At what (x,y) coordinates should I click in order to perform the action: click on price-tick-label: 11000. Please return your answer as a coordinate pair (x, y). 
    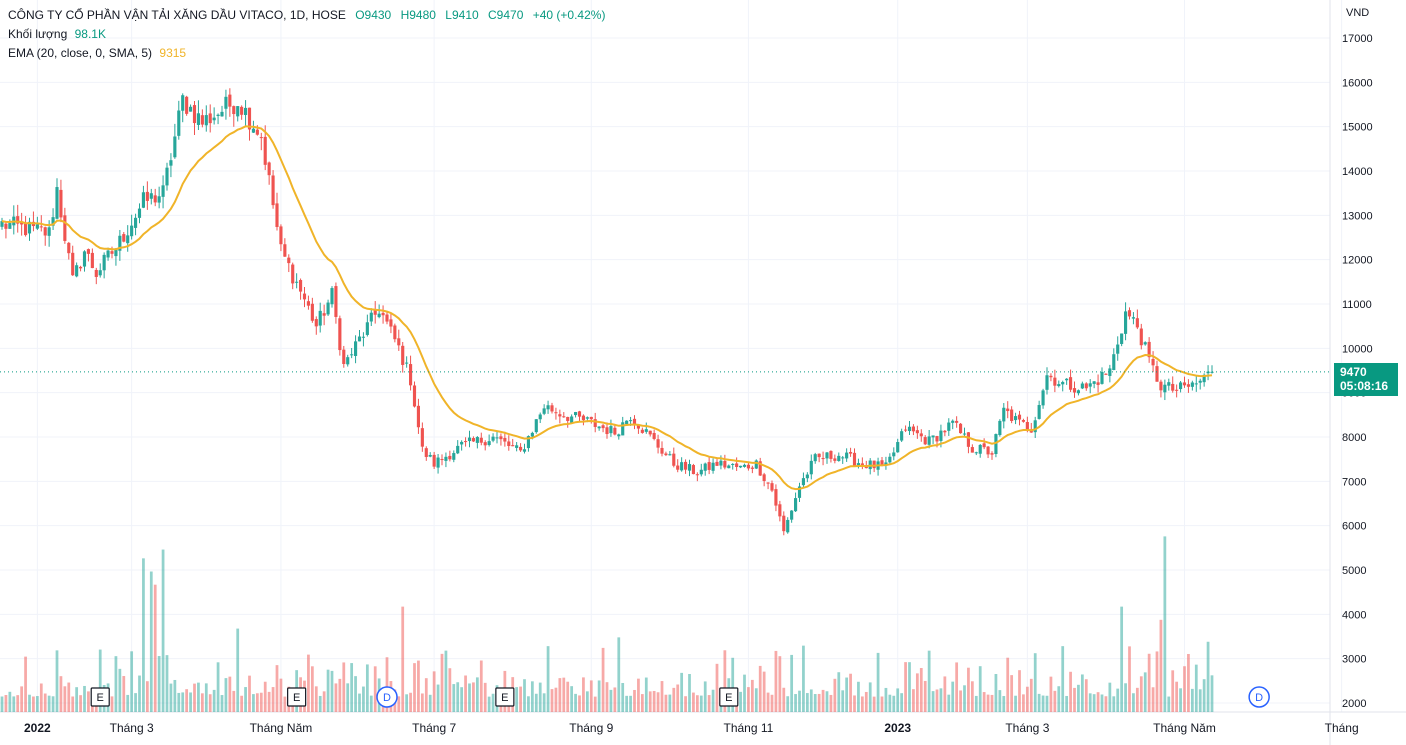
    Looking at the image, I should click on (1357, 305).